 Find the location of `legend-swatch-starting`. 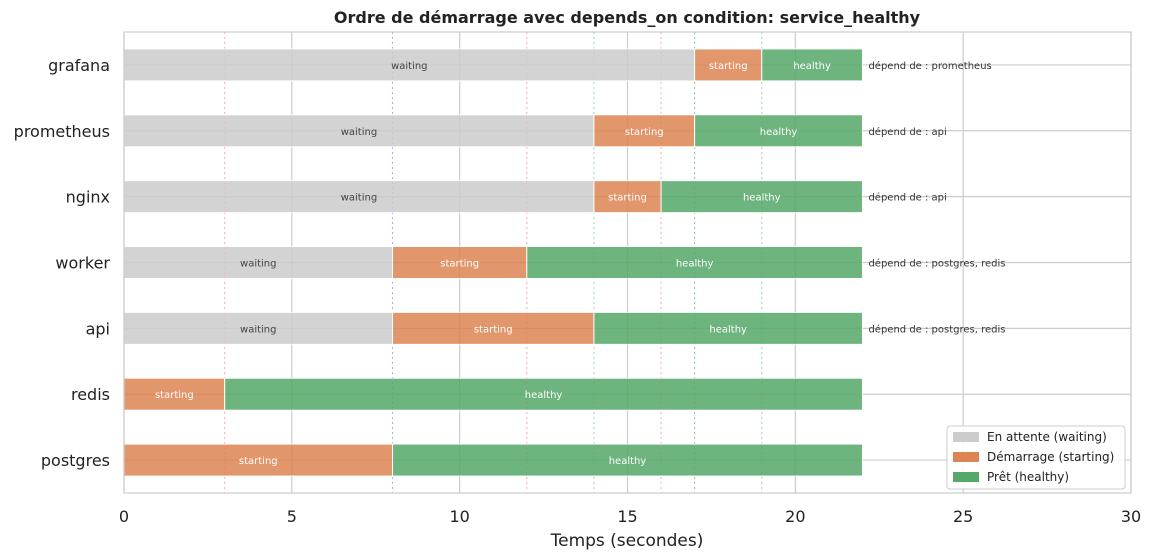

legend-swatch-starting is located at coordinates (966, 457).